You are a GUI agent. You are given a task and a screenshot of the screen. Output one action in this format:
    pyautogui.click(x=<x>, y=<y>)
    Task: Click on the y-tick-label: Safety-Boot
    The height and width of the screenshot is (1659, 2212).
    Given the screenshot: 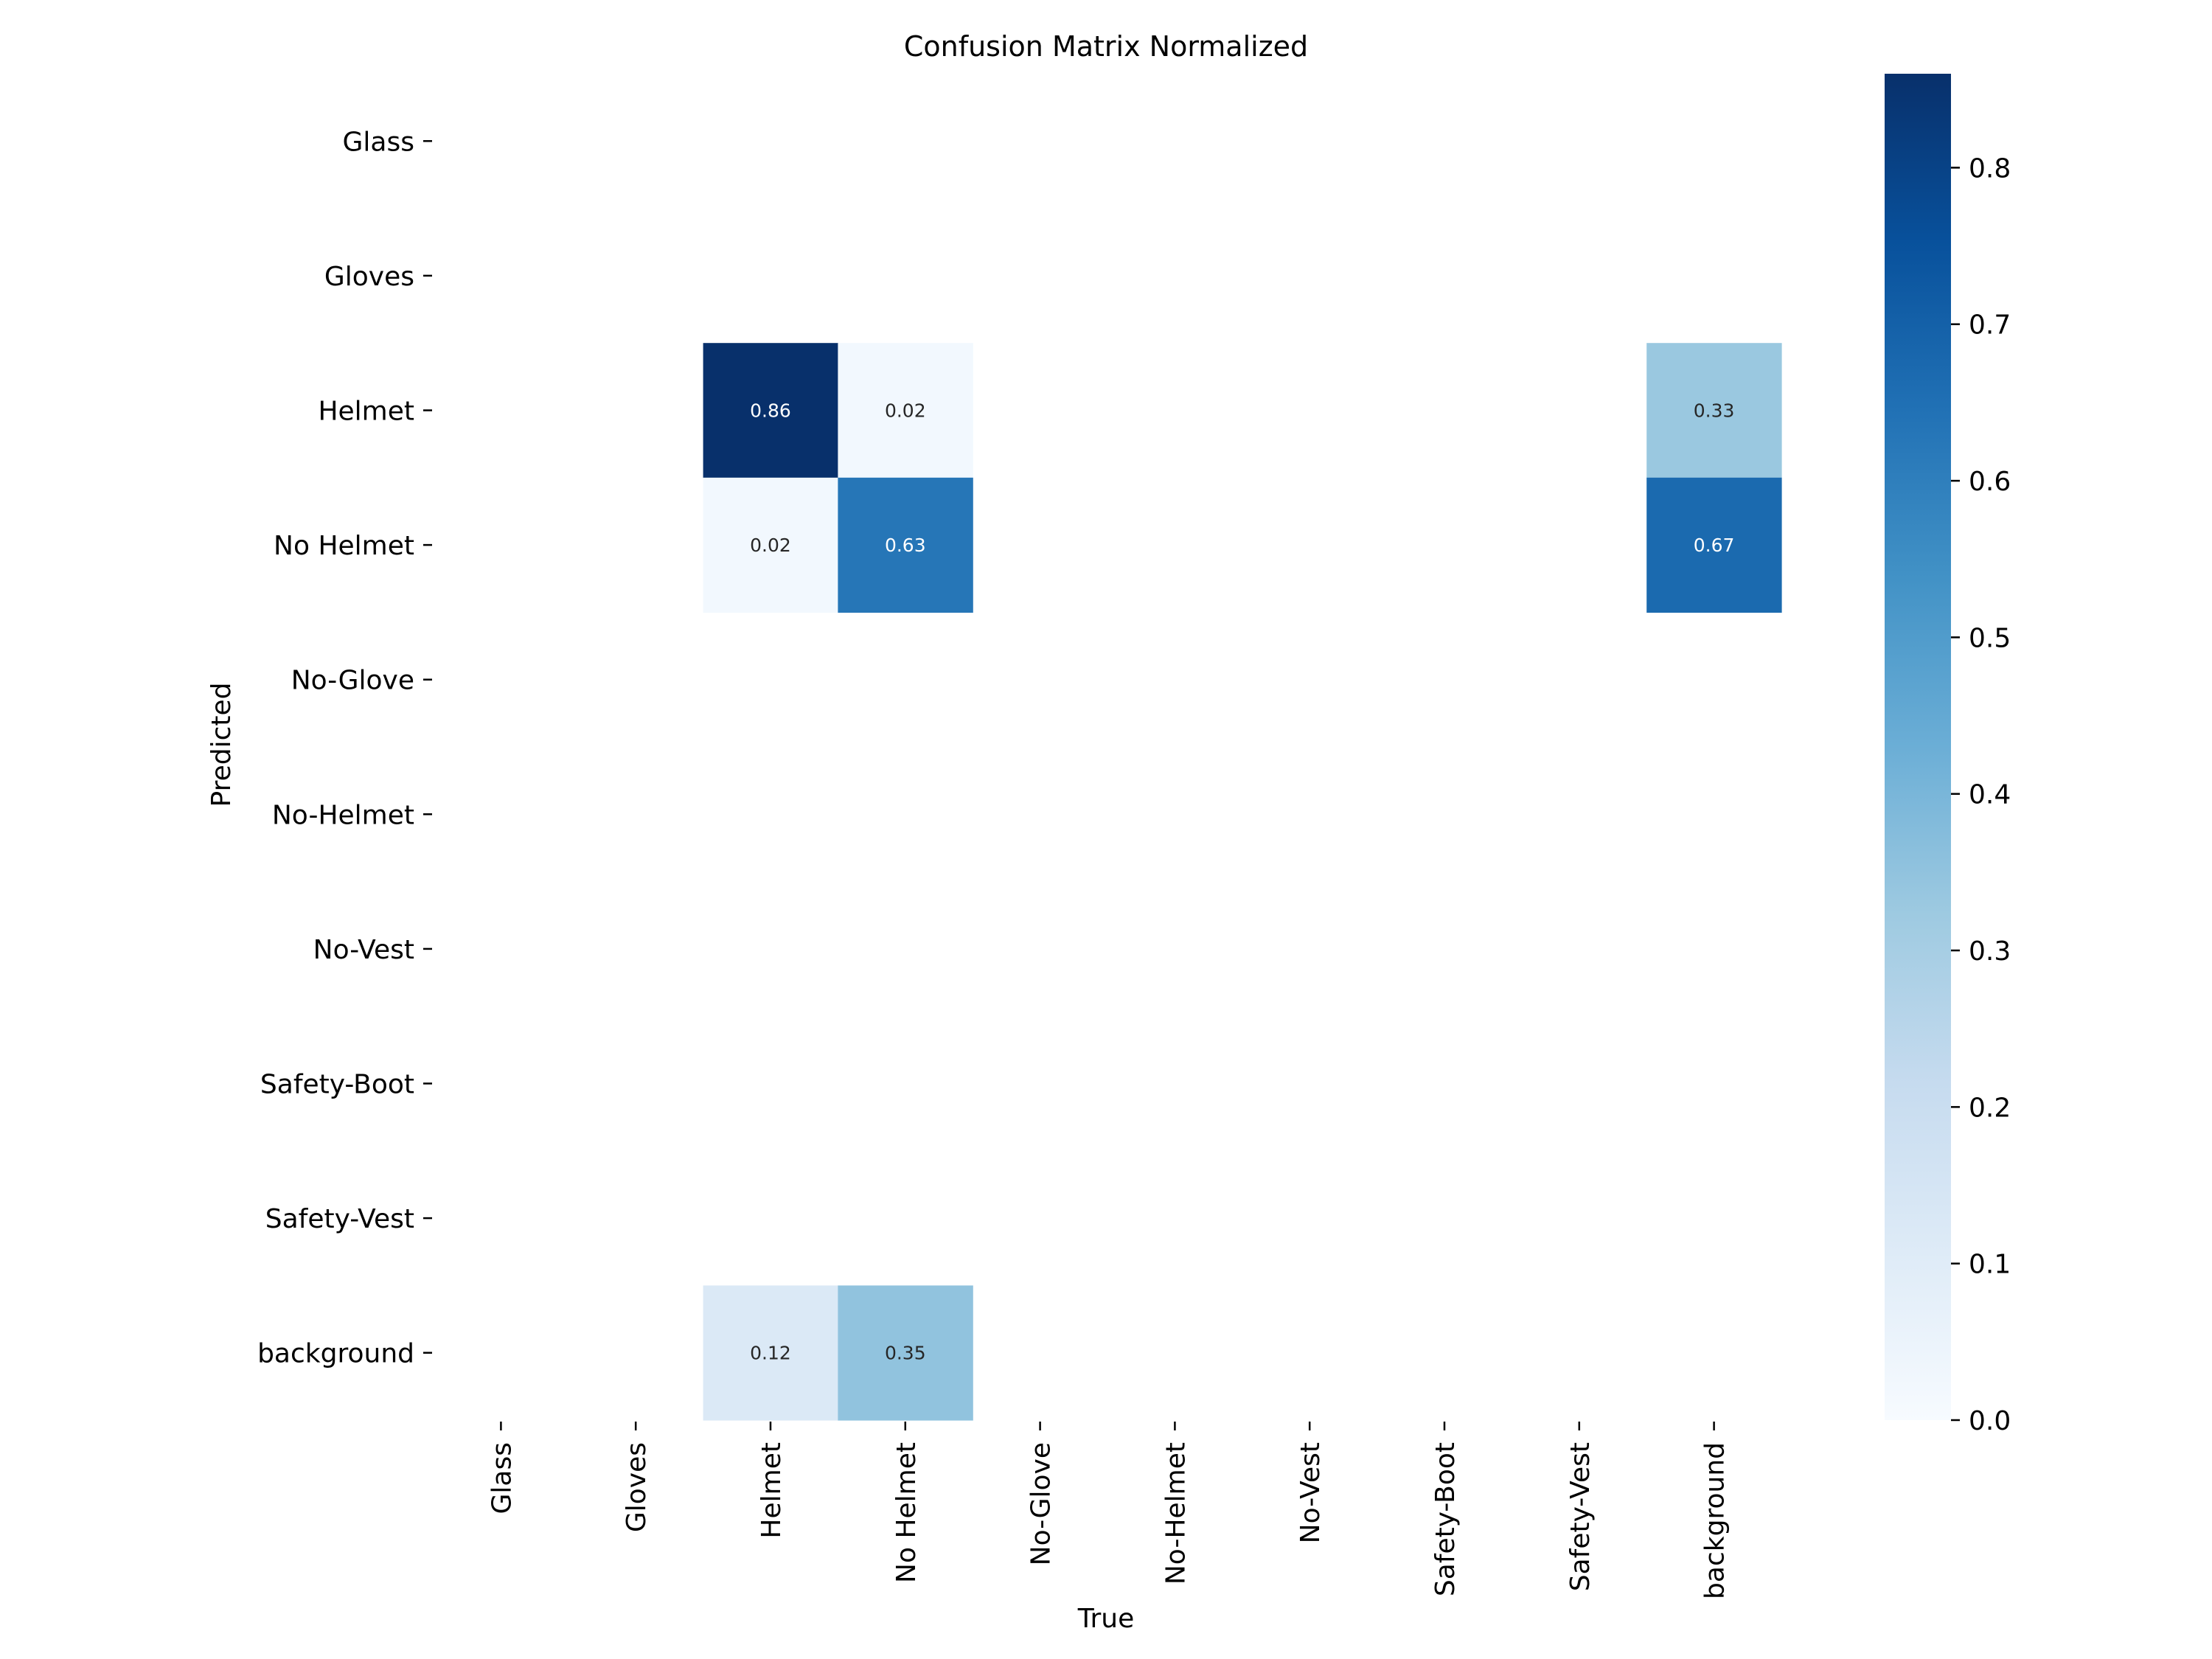 What is the action you would take?
    pyautogui.click(x=337, y=1085)
    